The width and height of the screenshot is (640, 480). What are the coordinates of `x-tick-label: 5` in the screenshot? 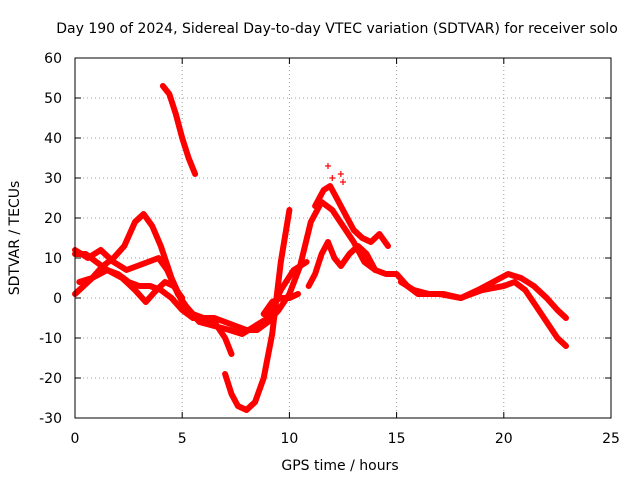 It's located at (182, 439).